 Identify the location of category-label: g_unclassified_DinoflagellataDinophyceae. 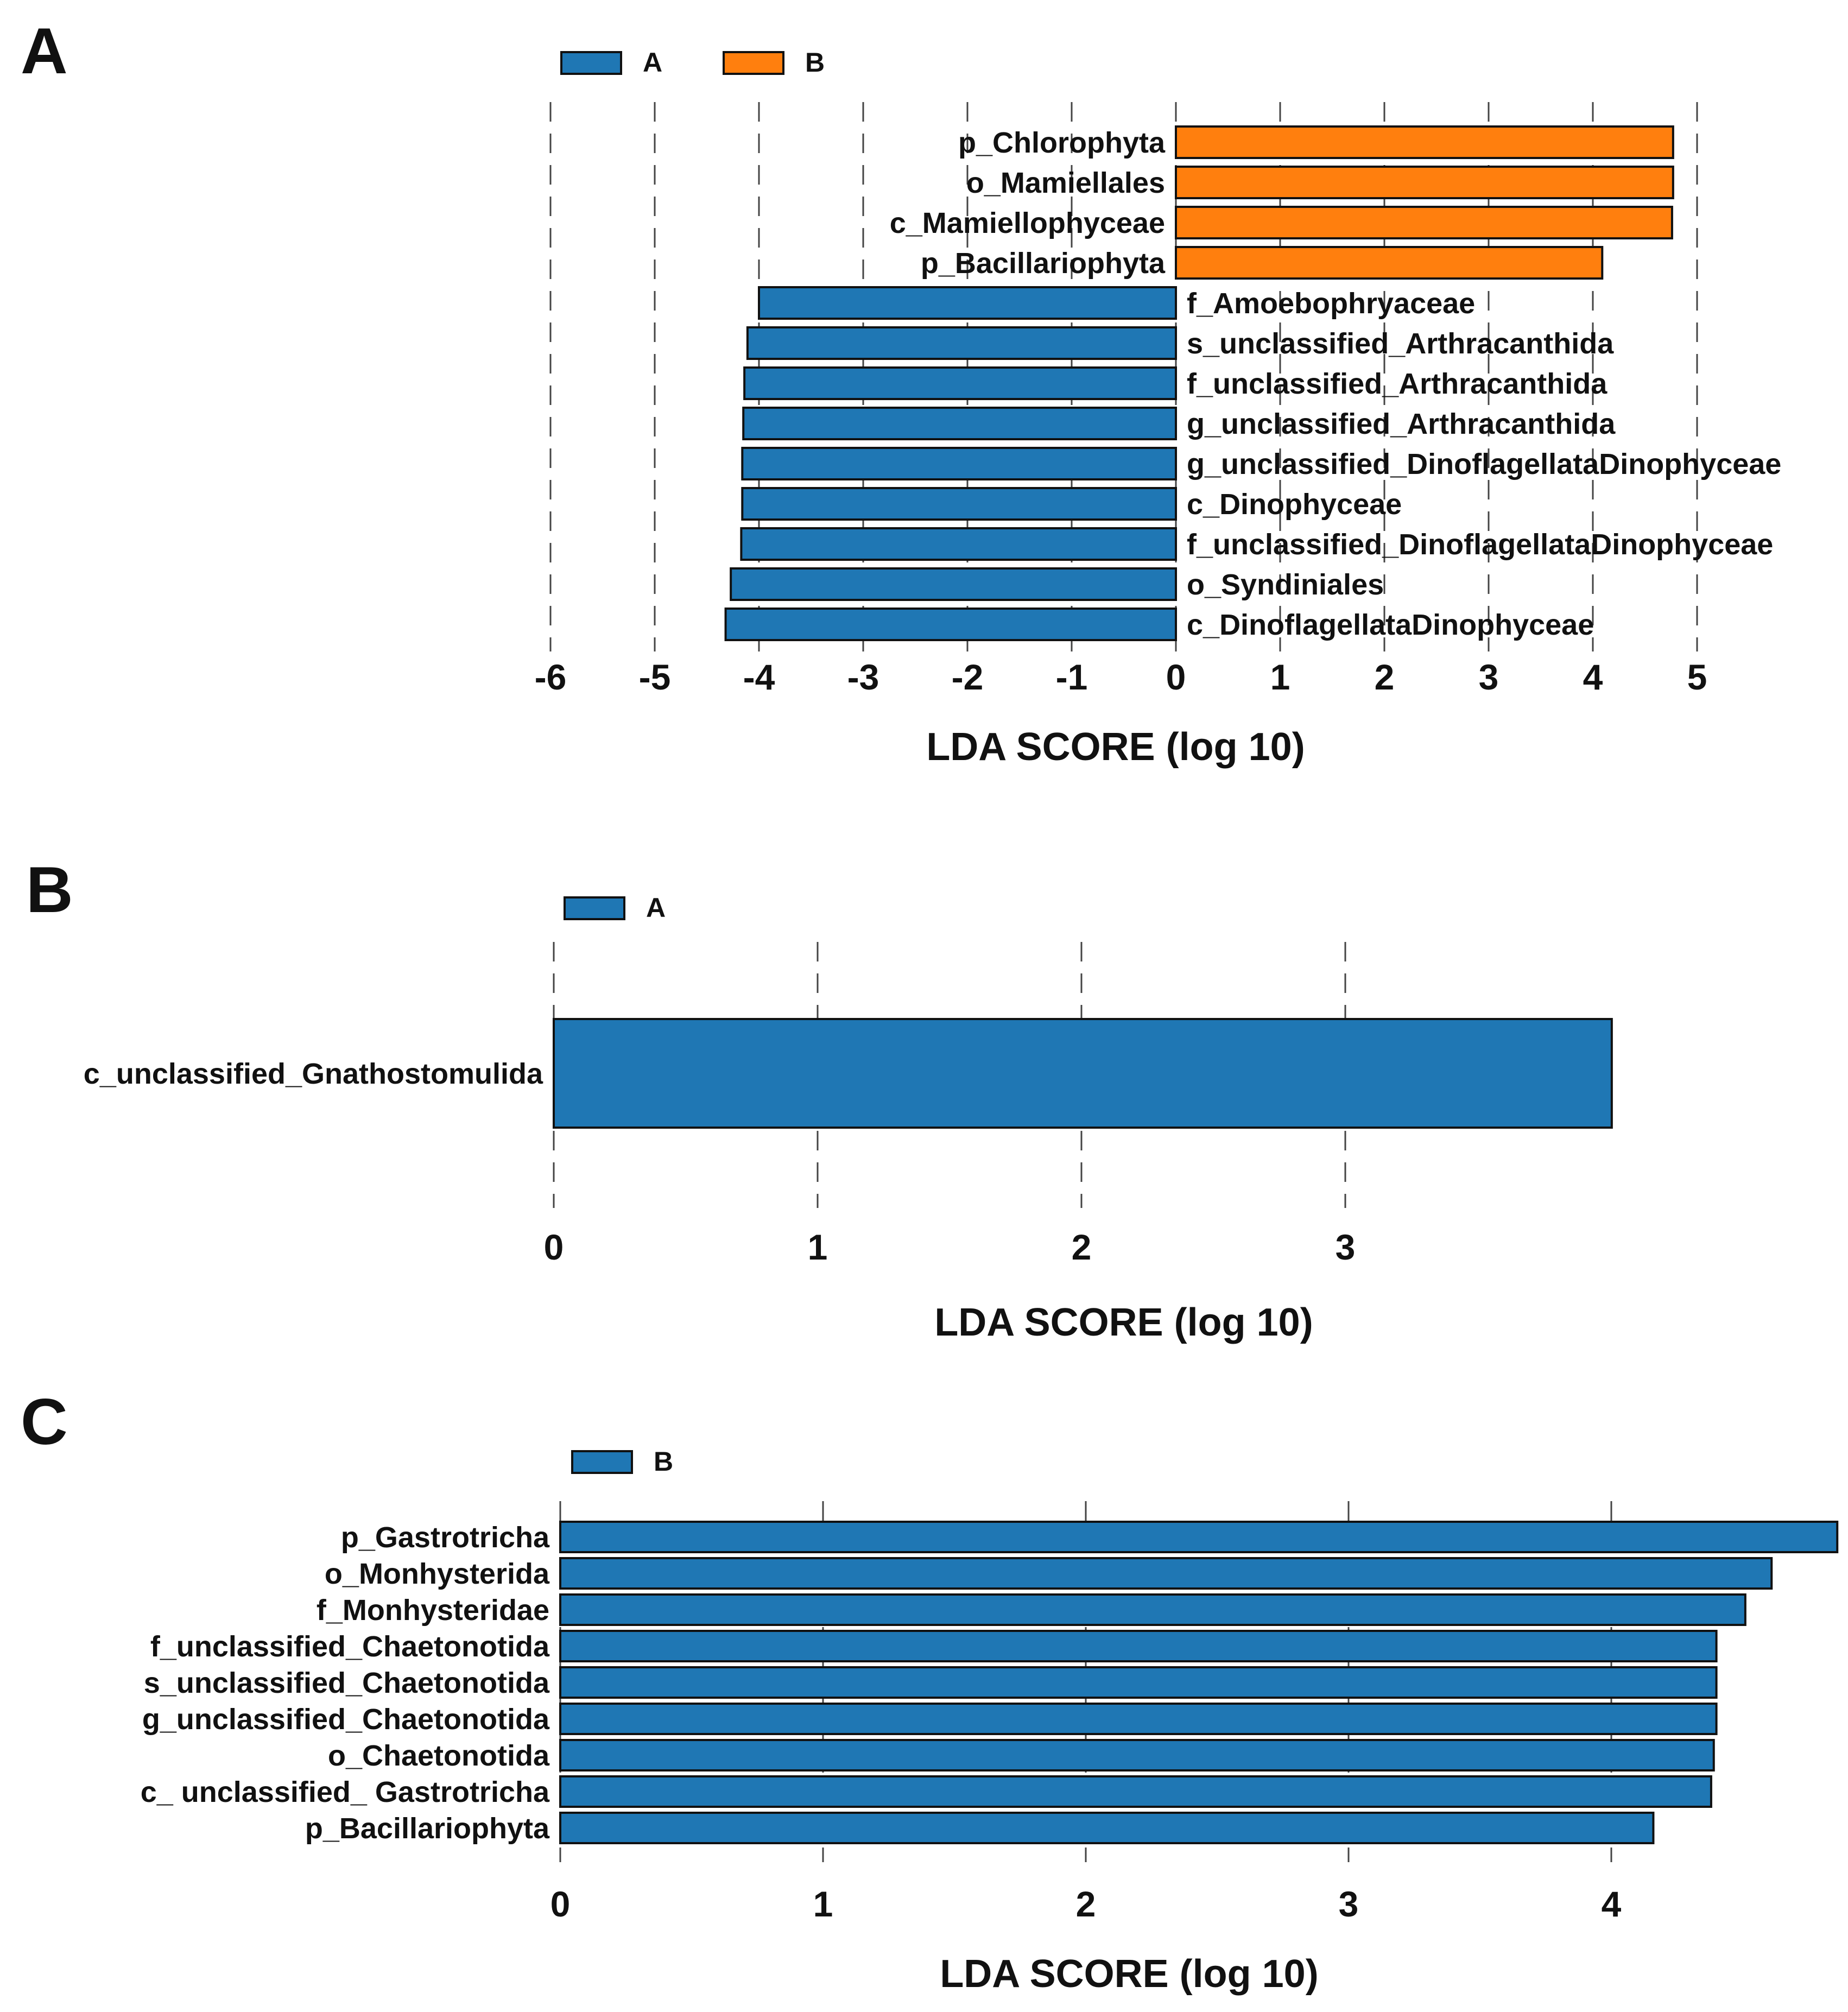
(1484, 464).